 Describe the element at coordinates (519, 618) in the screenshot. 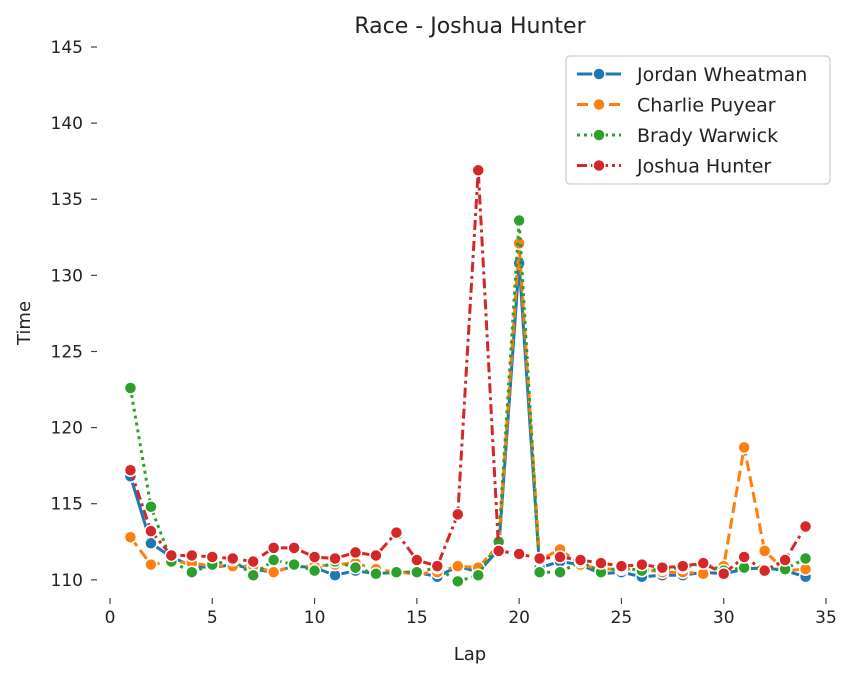

I see `x-tick-label: 20` at that location.